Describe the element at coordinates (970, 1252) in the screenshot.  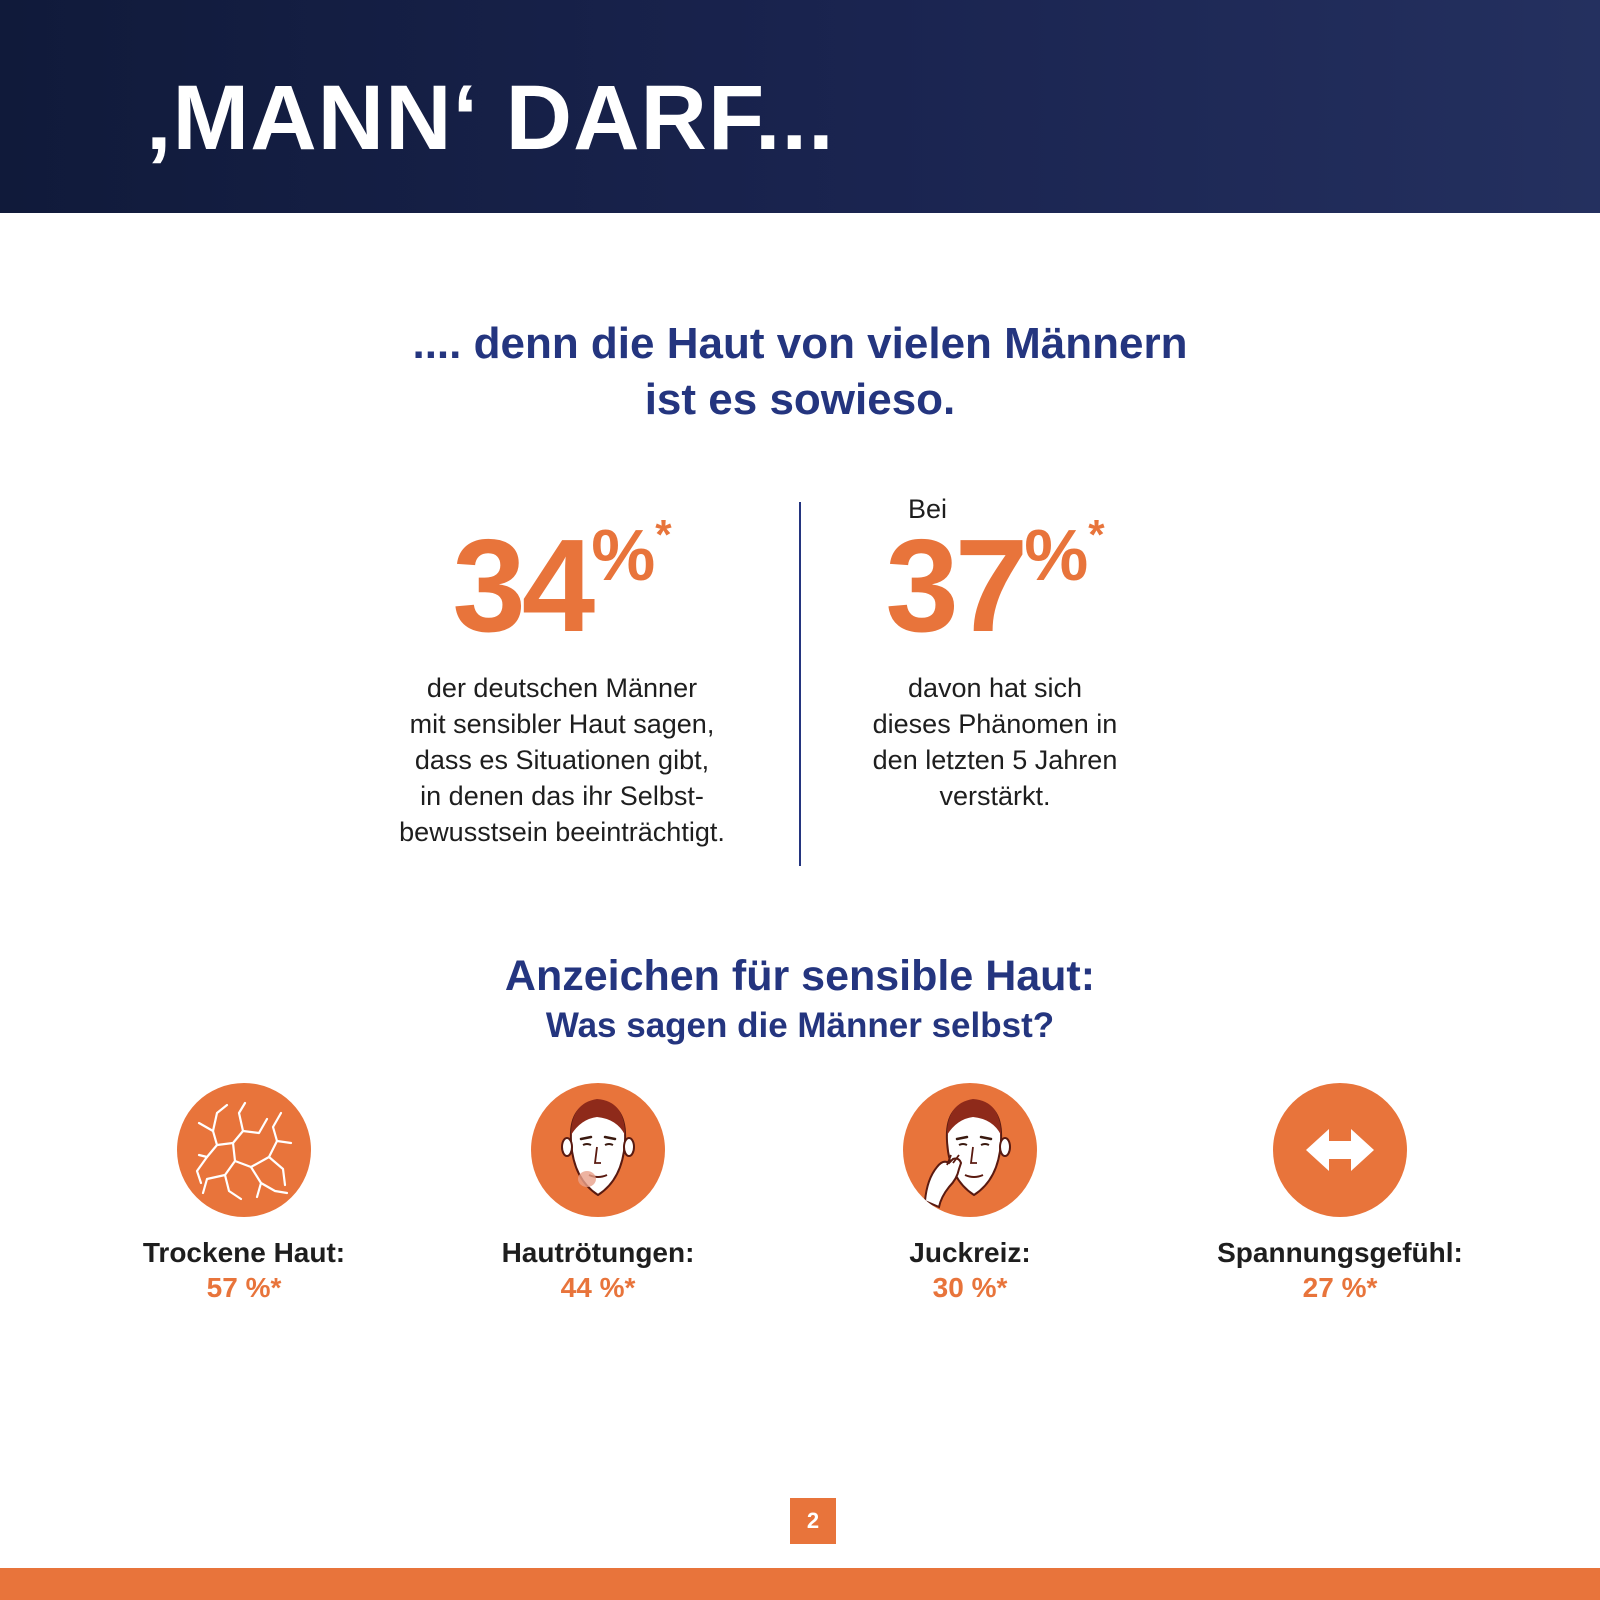
I see `symptom-label: Juckreiz:` at that location.